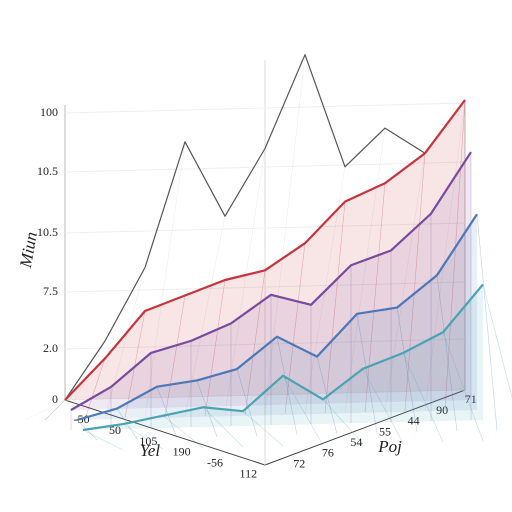 The width and height of the screenshot is (512, 512). I want to click on y-axis, so click(365, 427).